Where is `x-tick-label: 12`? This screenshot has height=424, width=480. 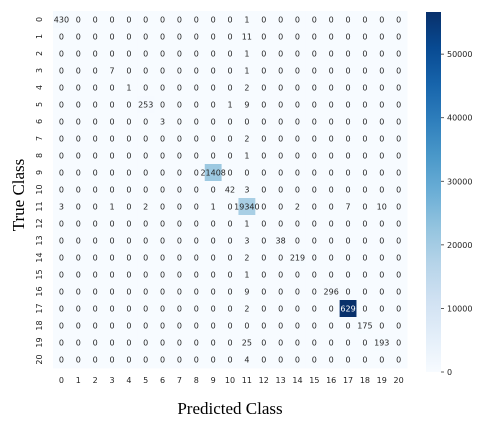 x-tick-label: 12 is located at coordinates (264, 380).